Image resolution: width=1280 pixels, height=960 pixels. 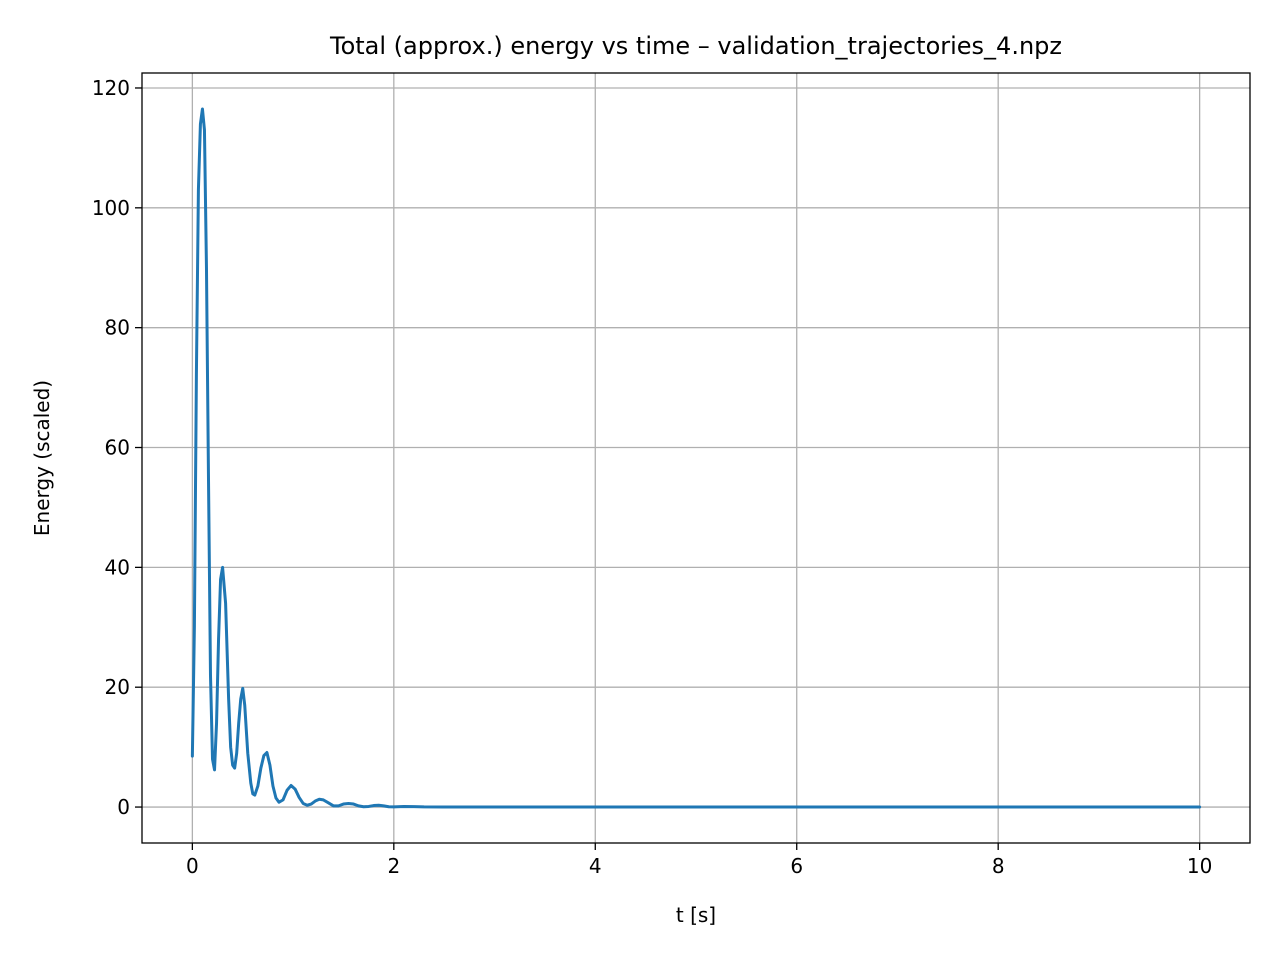 I want to click on y-tick-label: 60, so click(x=117, y=448).